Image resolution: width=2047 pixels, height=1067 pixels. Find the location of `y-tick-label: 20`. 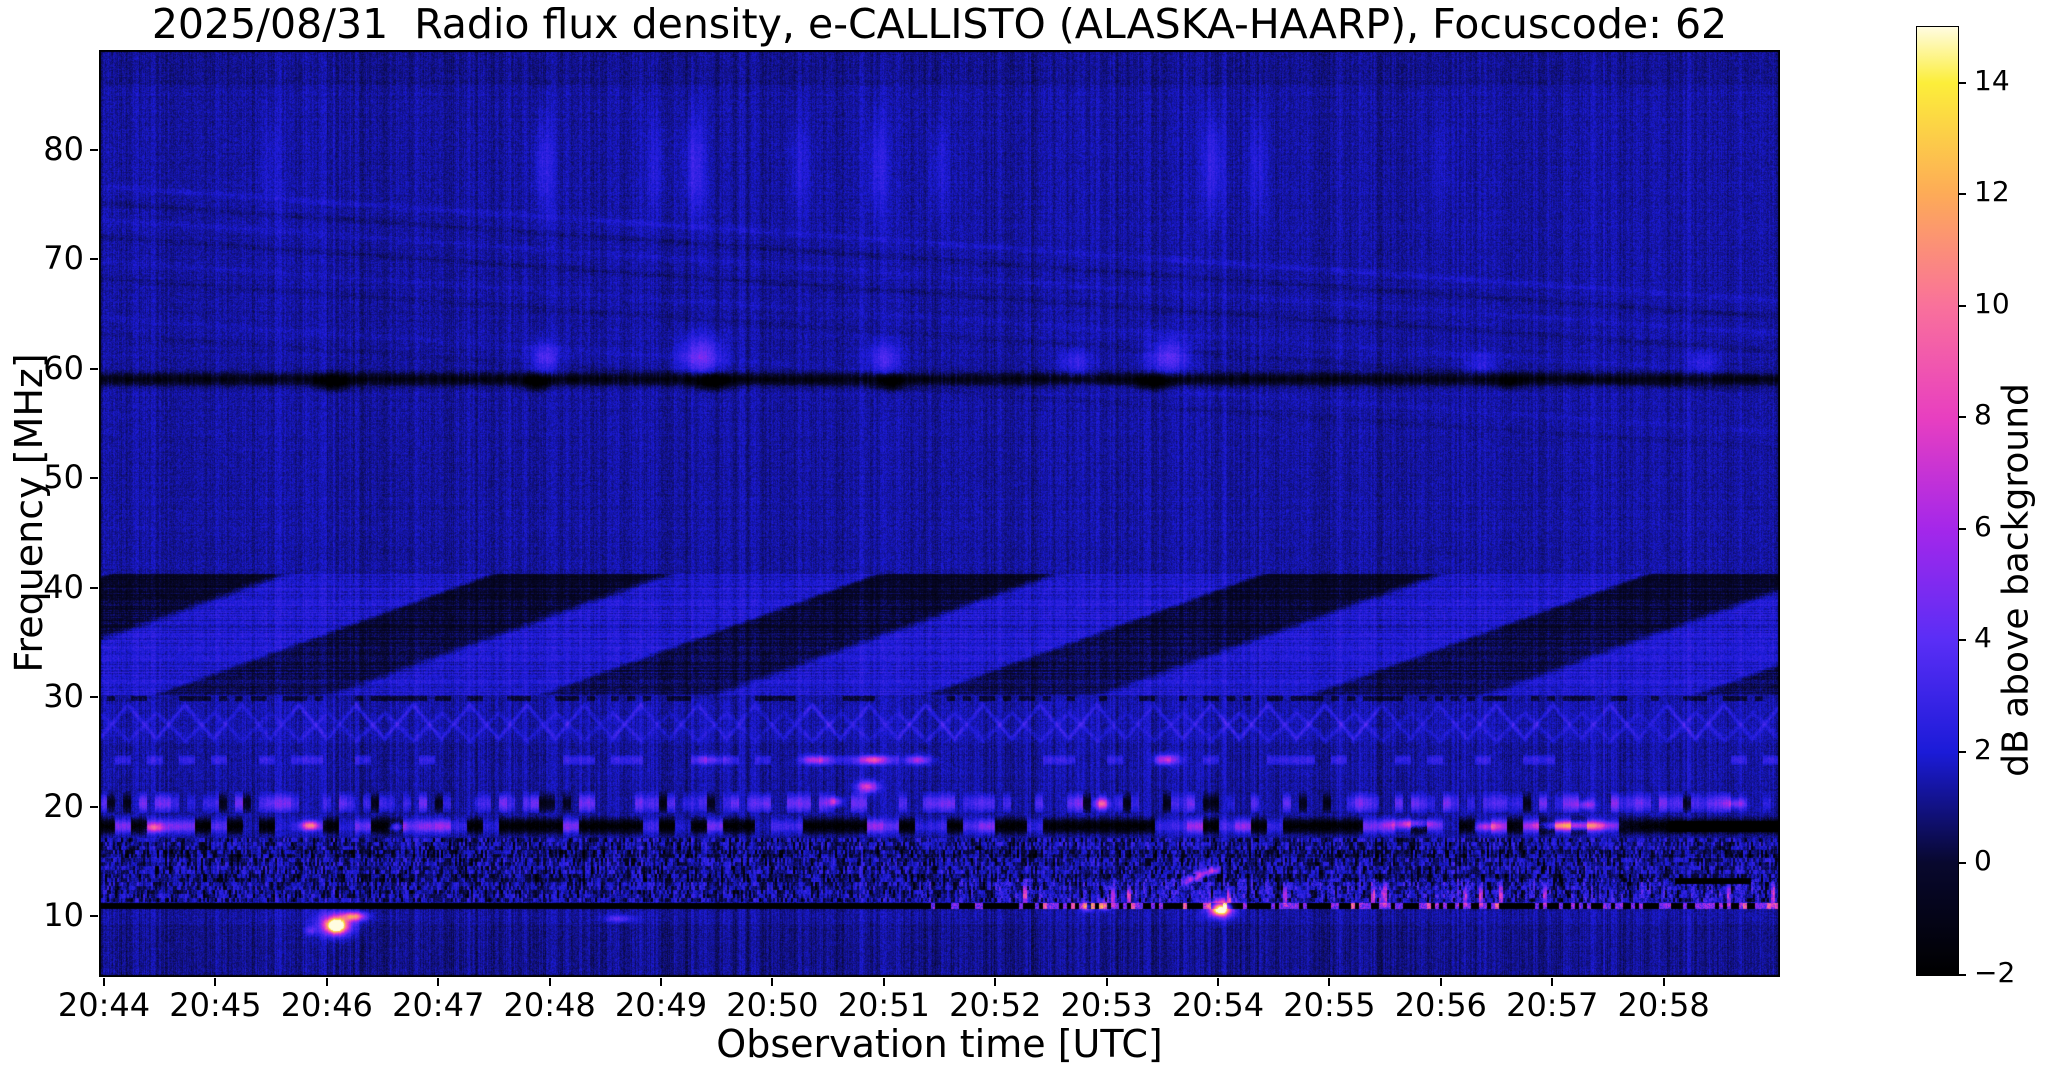

y-tick-label: 20 is located at coordinates (63, 805).